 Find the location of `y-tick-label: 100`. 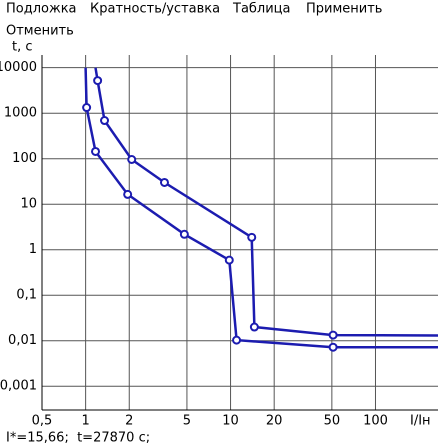

y-tick-label: 100 is located at coordinates (24, 158).